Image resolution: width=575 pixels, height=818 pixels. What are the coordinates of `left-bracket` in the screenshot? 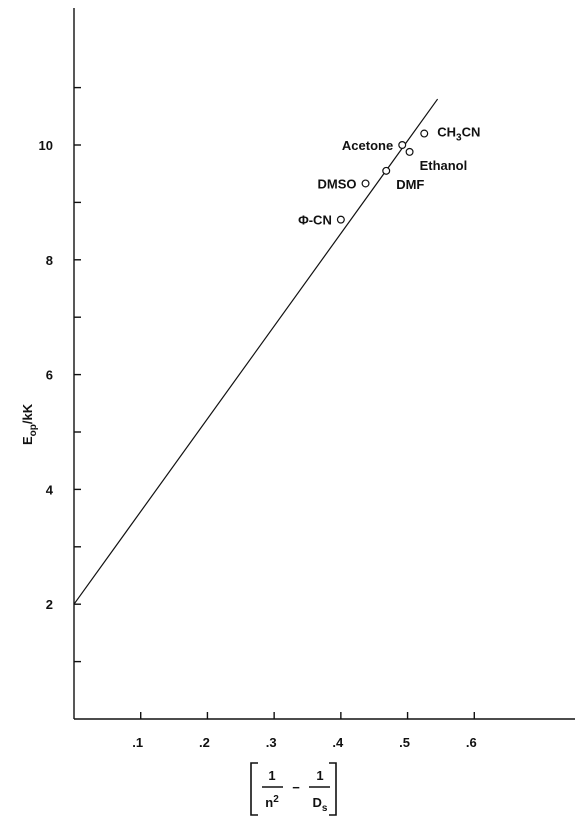 It's located at (254, 789).